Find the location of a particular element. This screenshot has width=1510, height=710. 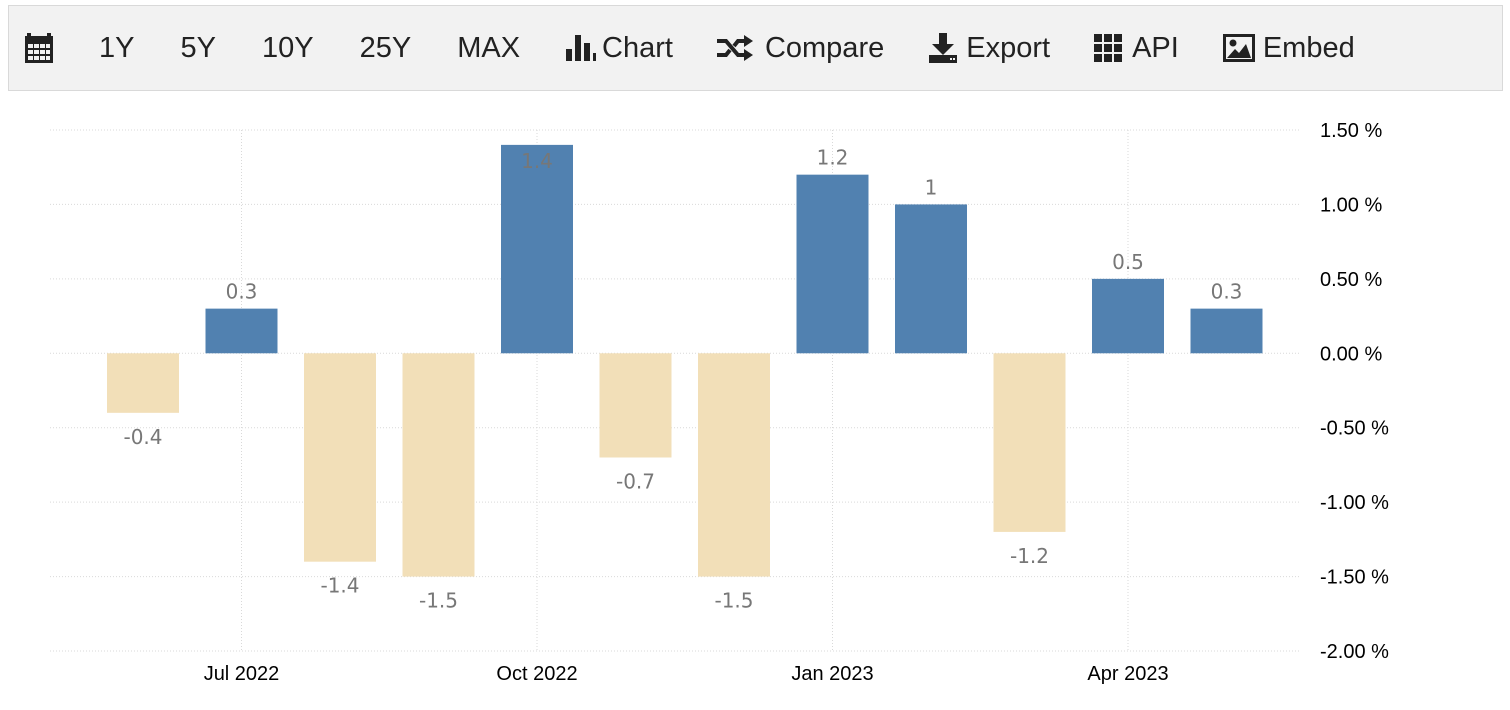

y-tick-label: -1.50 % is located at coordinates (1354, 578).